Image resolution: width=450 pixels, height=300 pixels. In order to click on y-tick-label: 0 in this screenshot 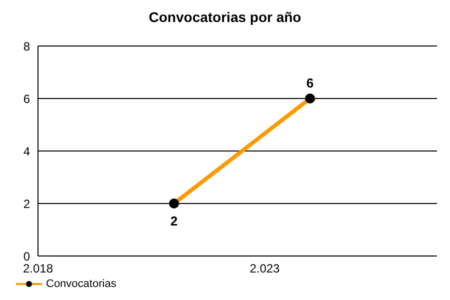, I will do `click(26, 256)`.